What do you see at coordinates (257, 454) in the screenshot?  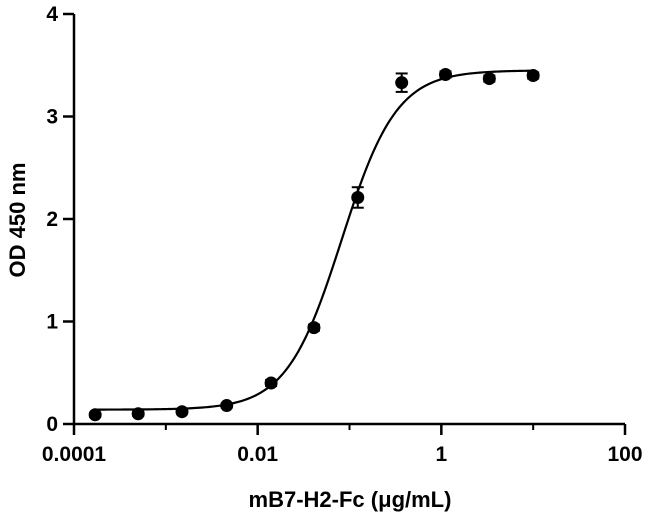 I see `x-tick-label: 0.01` at bounding box center [257, 454].